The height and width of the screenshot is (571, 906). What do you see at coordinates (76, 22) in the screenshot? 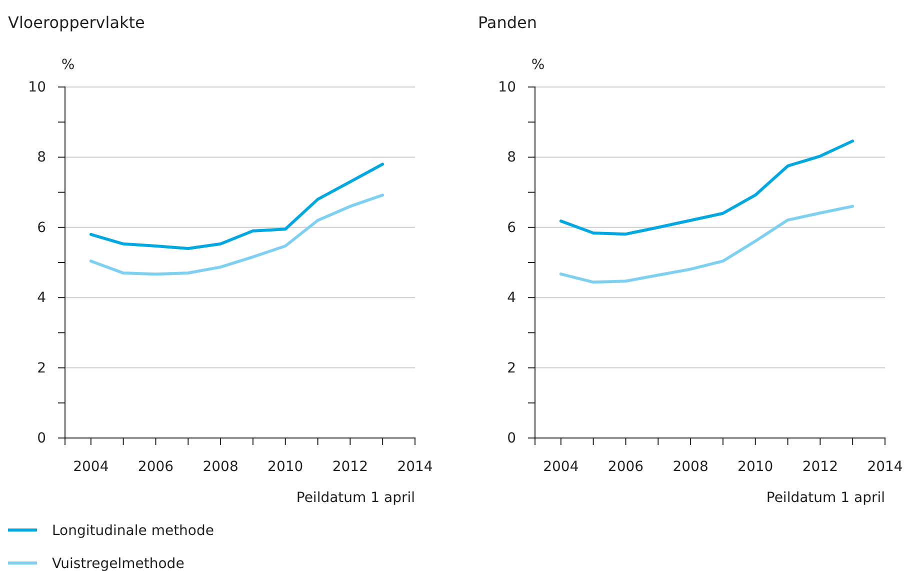
I see `chart-title: Vloeroppervlakte` at bounding box center [76, 22].